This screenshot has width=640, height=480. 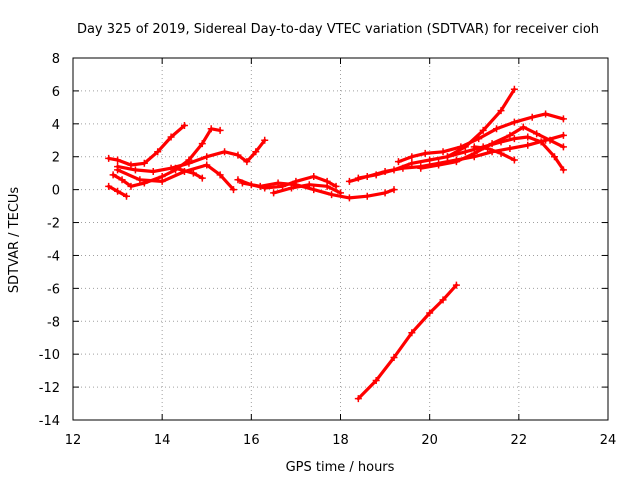 What do you see at coordinates (53, 256) in the screenshot?
I see `y-tick-label: -4` at bounding box center [53, 256].